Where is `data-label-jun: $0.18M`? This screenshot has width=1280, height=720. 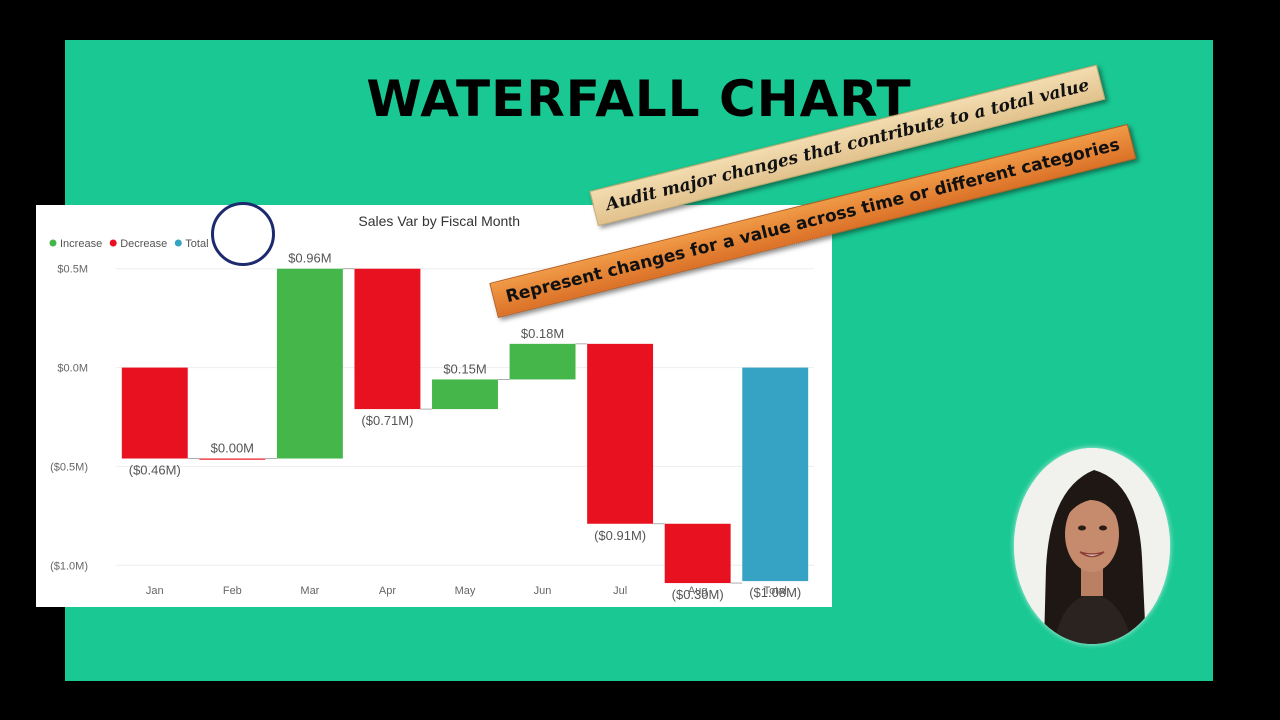
data-label-jun: $0.18M is located at coordinates (542, 333).